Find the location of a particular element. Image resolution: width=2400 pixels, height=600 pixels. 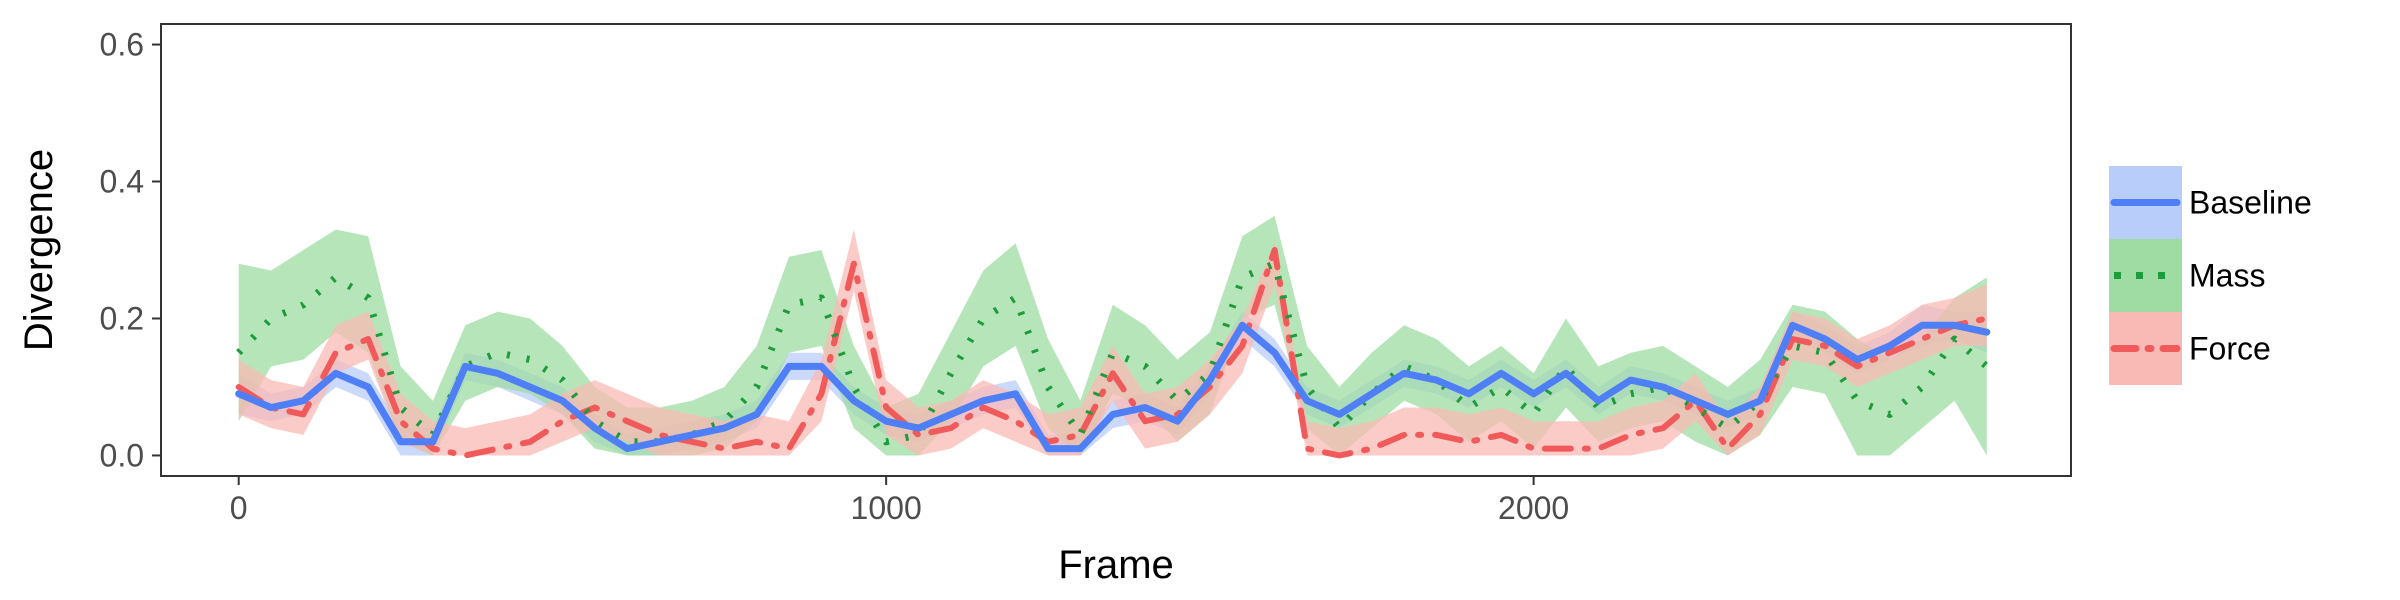

legend-label-force: Force is located at coordinates (2230, 349).